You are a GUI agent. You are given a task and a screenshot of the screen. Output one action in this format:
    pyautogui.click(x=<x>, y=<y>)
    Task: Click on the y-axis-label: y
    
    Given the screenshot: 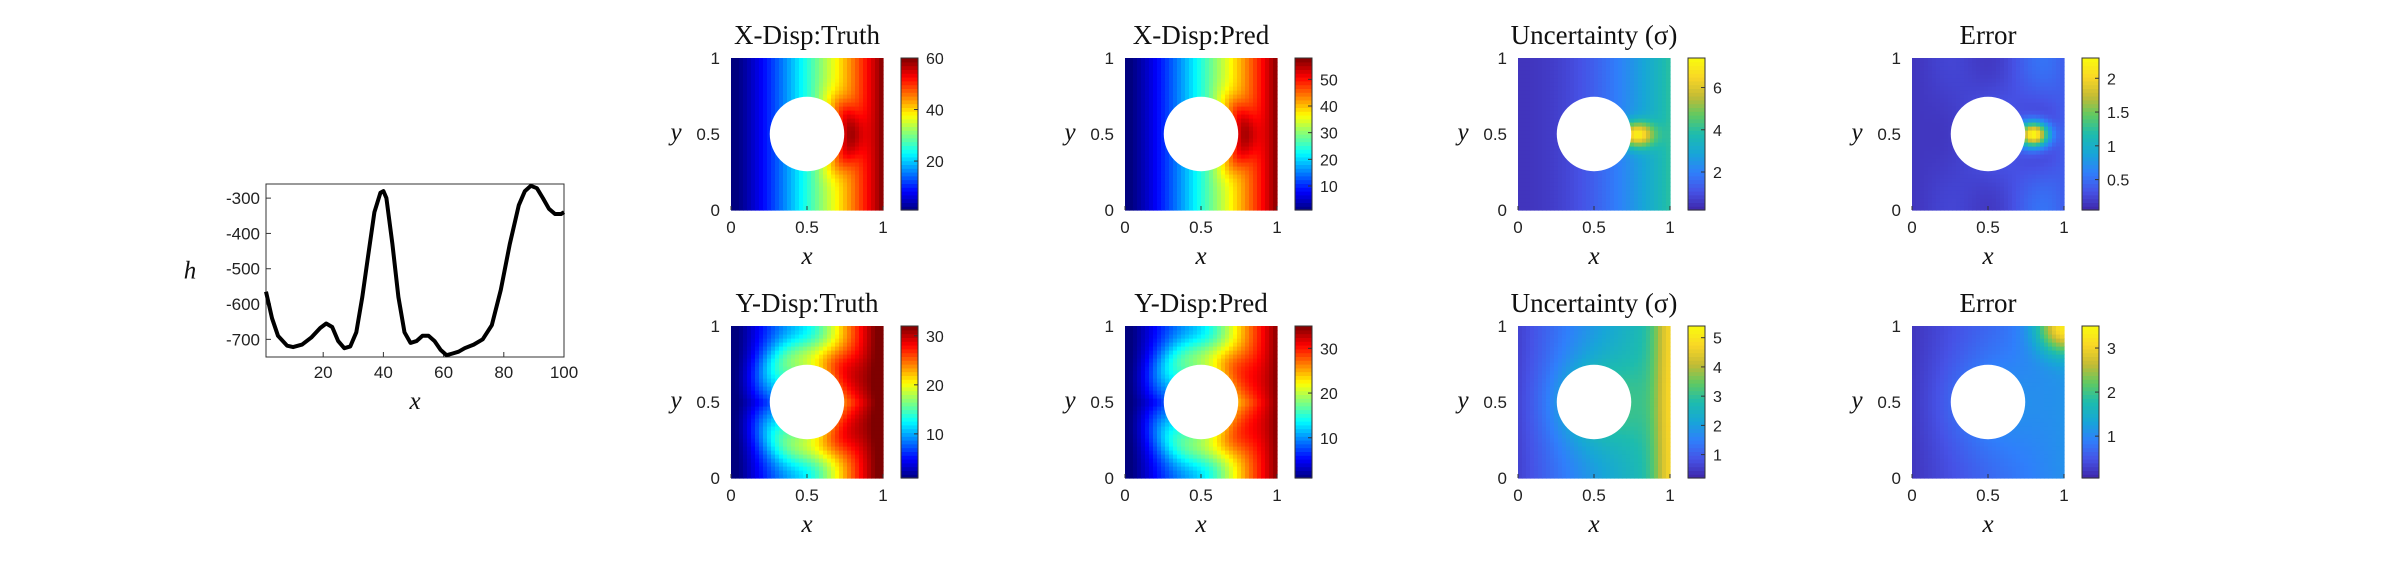 What is the action you would take?
    pyautogui.click(x=1068, y=132)
    